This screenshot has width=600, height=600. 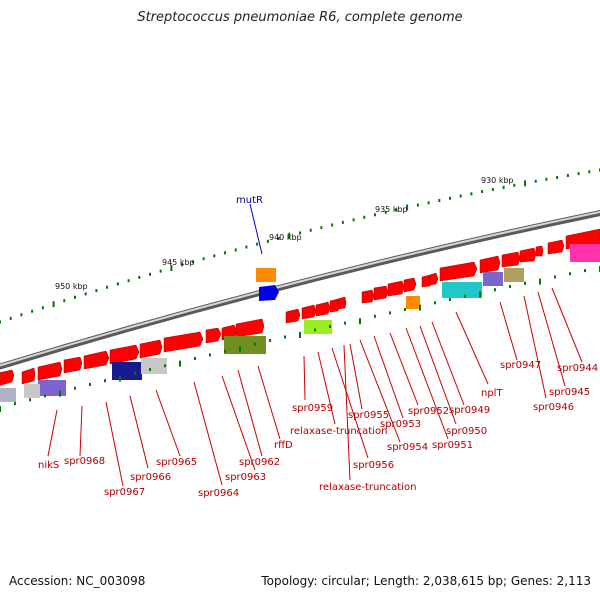 I want to click on gene-box-cyan, so click(x=462, y=290).